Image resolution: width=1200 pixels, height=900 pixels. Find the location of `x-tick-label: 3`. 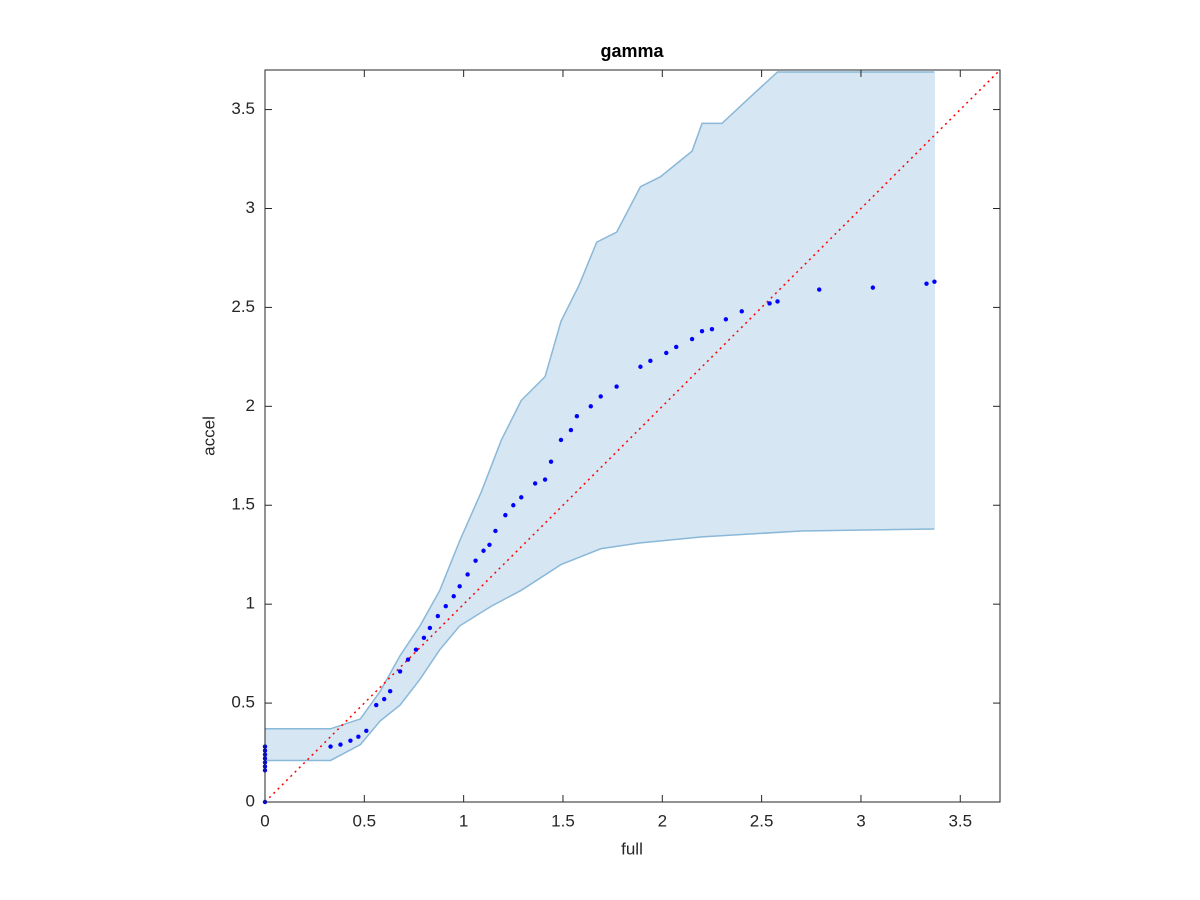

x-tick-label: 3 is located at coordinates (860, 820).